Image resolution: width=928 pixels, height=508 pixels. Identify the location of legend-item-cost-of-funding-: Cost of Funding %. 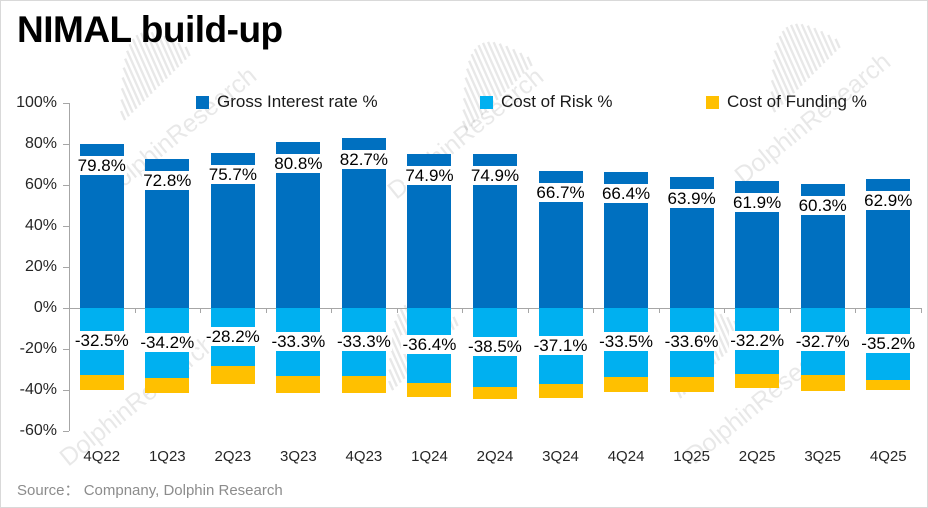
(786, 102).